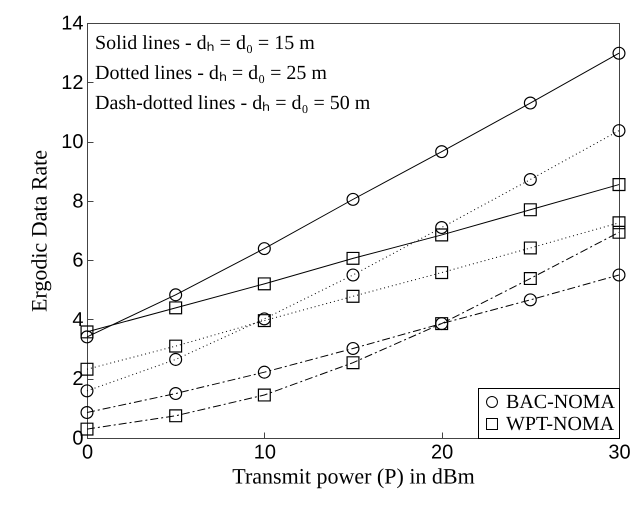 Image resolution: width=635 pixels, height=514 pixels. What do you see at coordinates (205, 43) in the screenshot?
I see `annotation: Solid lines - dₕ = d₀ = 15 m` at bounding box center [205, 43].